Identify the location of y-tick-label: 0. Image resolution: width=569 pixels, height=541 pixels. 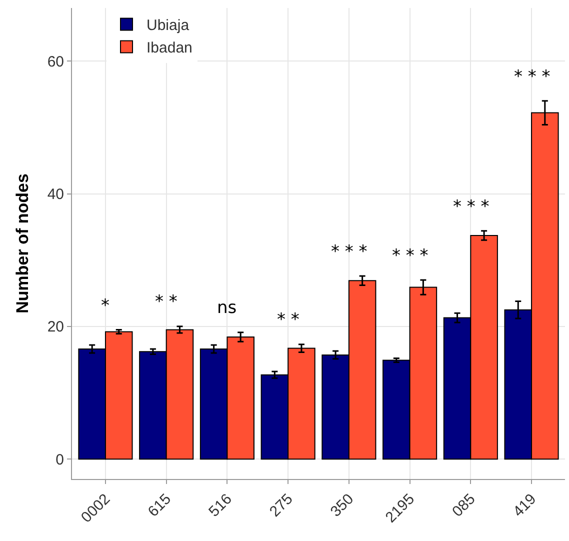
(60, 459).